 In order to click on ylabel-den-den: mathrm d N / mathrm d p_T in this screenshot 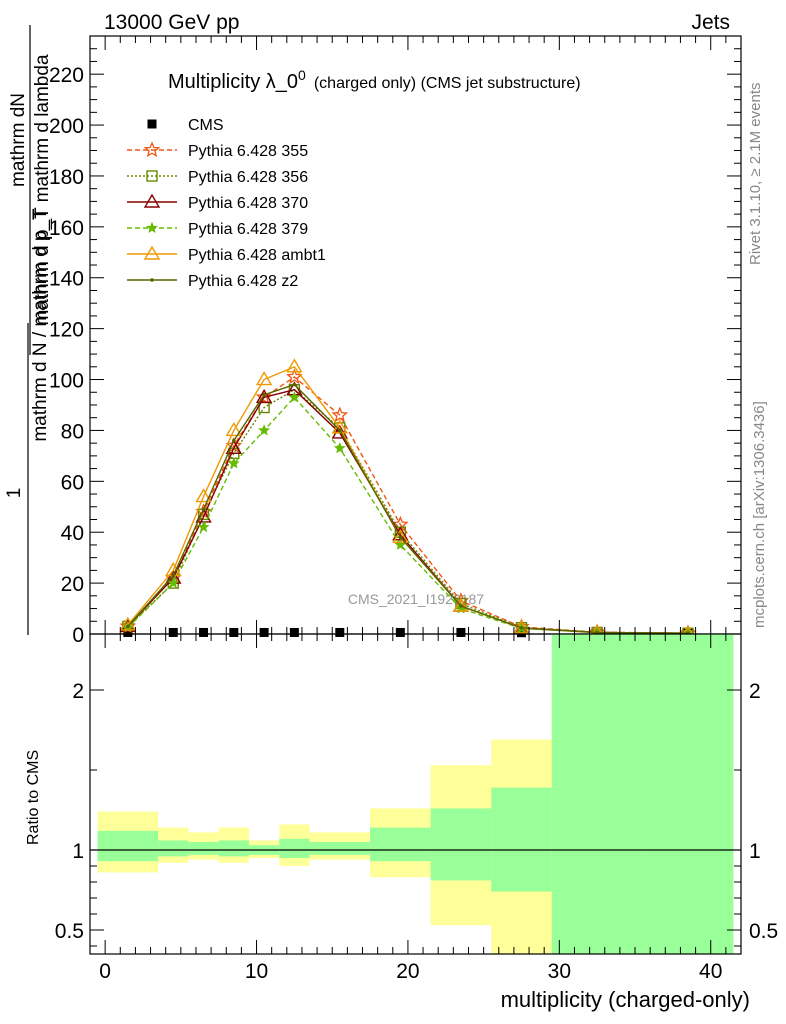, I will do `click(40, 325)`.